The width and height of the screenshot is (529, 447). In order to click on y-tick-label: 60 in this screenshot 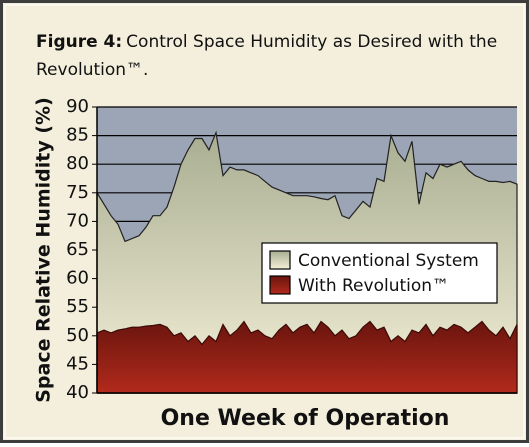, I will do `click(77, 278)`.